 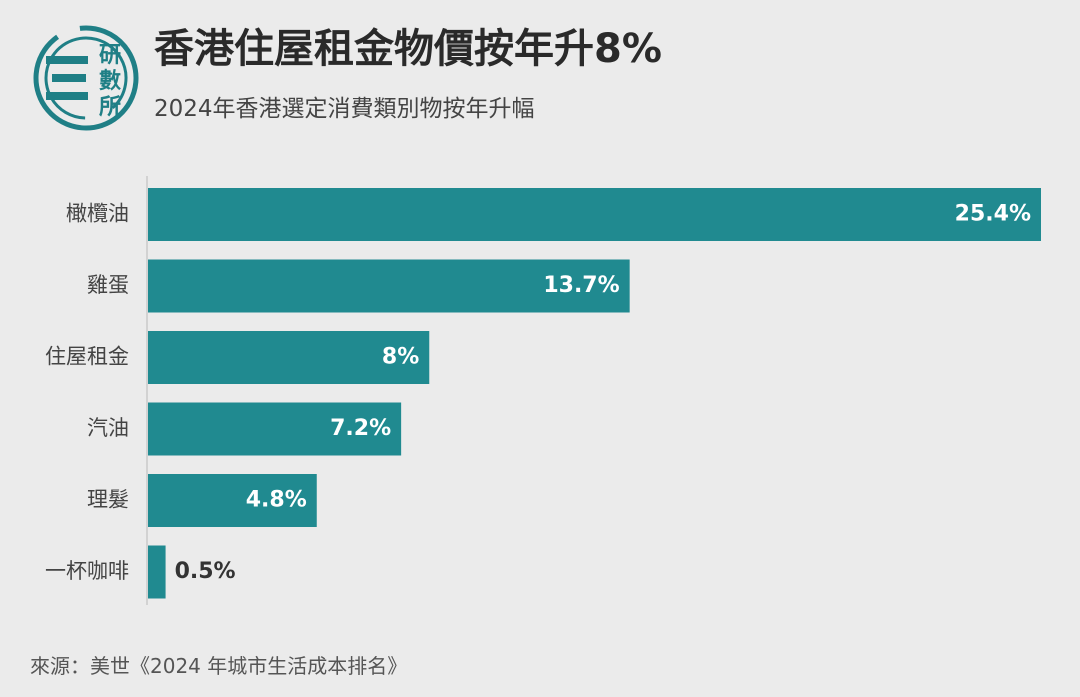 I want to click on value-label: 4.8%, so click(x=276, y=500).